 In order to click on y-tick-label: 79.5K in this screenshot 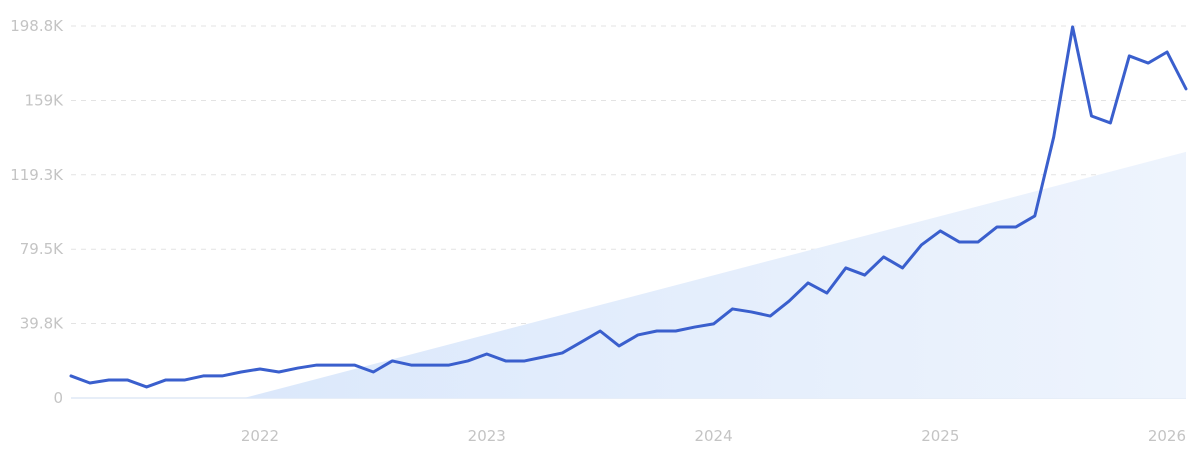, I will do `click(42, 249)`.